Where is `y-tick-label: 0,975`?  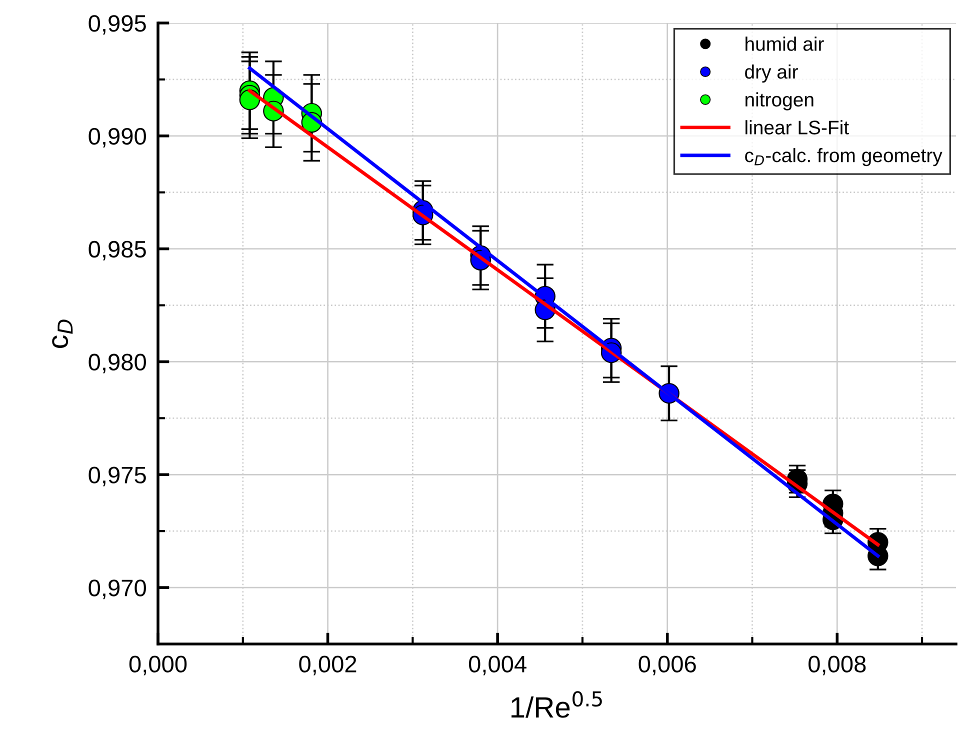
y-tick-label: 0,975 is located at coordinates (117, 476).